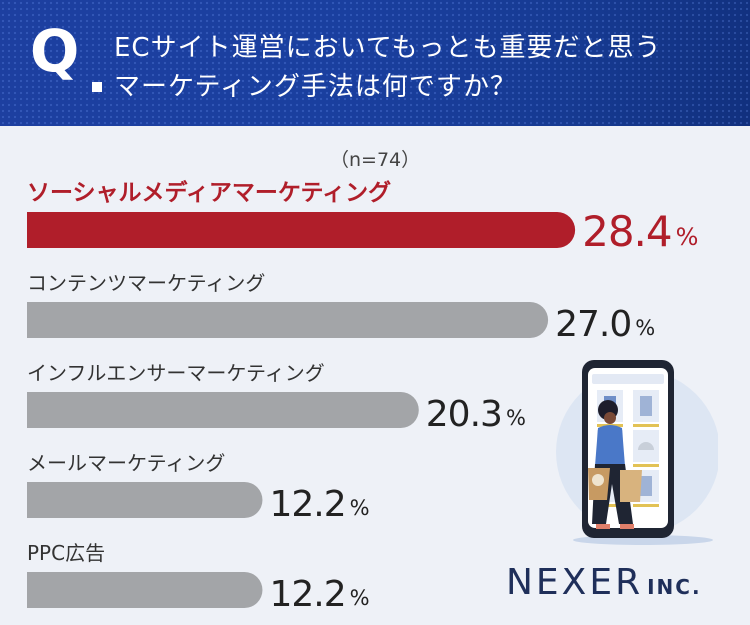 The height and width of the screenshot is (625, 750). Describe the element at coordinates (388, 48) in the screenshot. I see `question-text-line-1: ECサイト運営においてもっとも重要だと思う` at that location.